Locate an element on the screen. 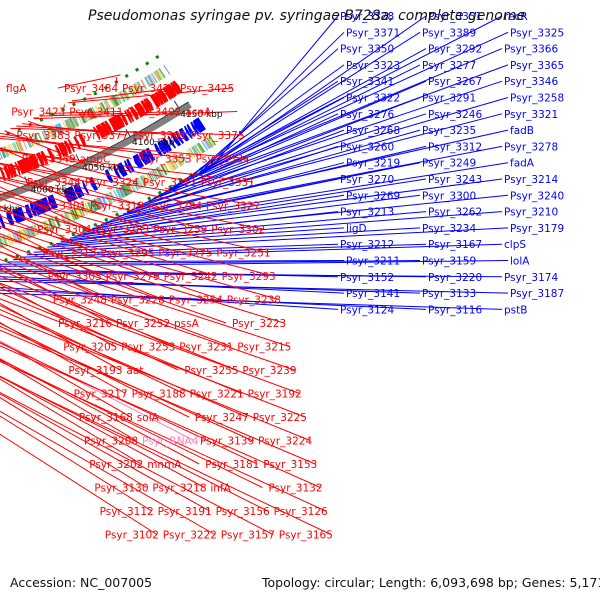  reverse-gene-label: mnmA is located at coordinates (164, 465).